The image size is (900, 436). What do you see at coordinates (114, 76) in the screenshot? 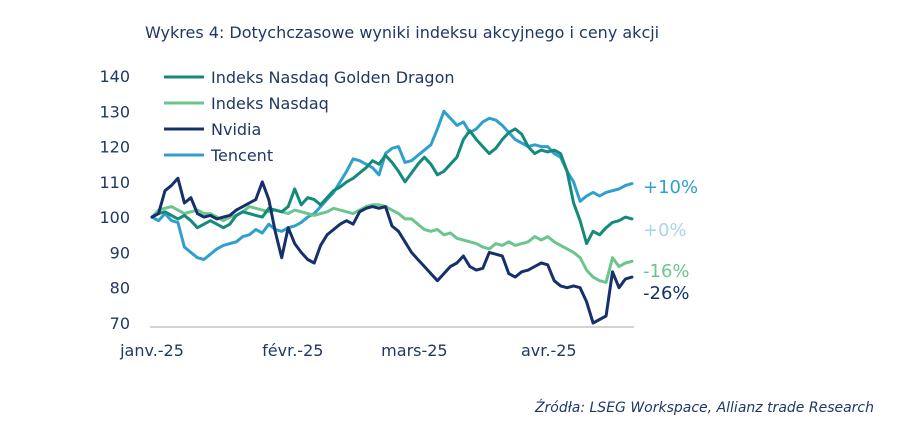
I see `y-tick-label: 140` at bounding box center [114, 76].